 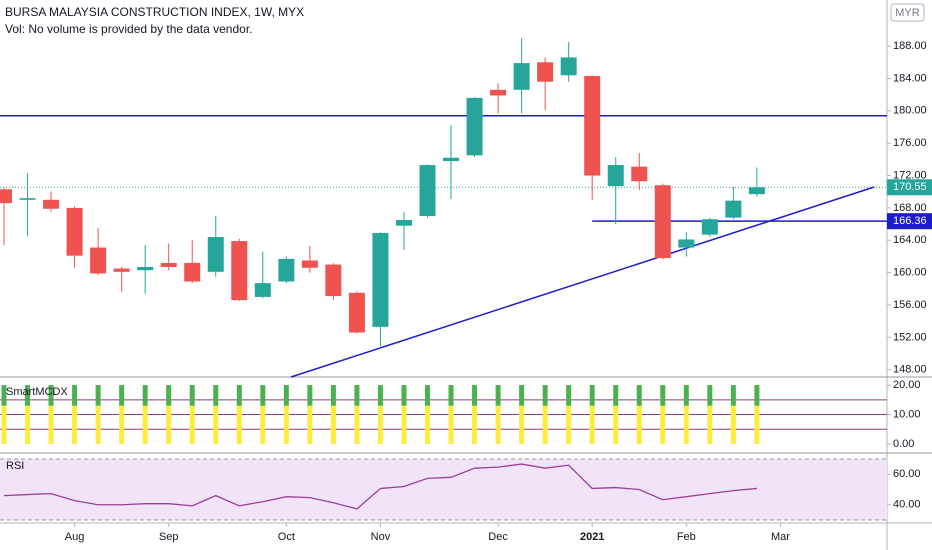 What do you see at coordinates (910, 240) in the screenshot?
I see `y-tick-label: 164.00` at bounding box center [910, 240].